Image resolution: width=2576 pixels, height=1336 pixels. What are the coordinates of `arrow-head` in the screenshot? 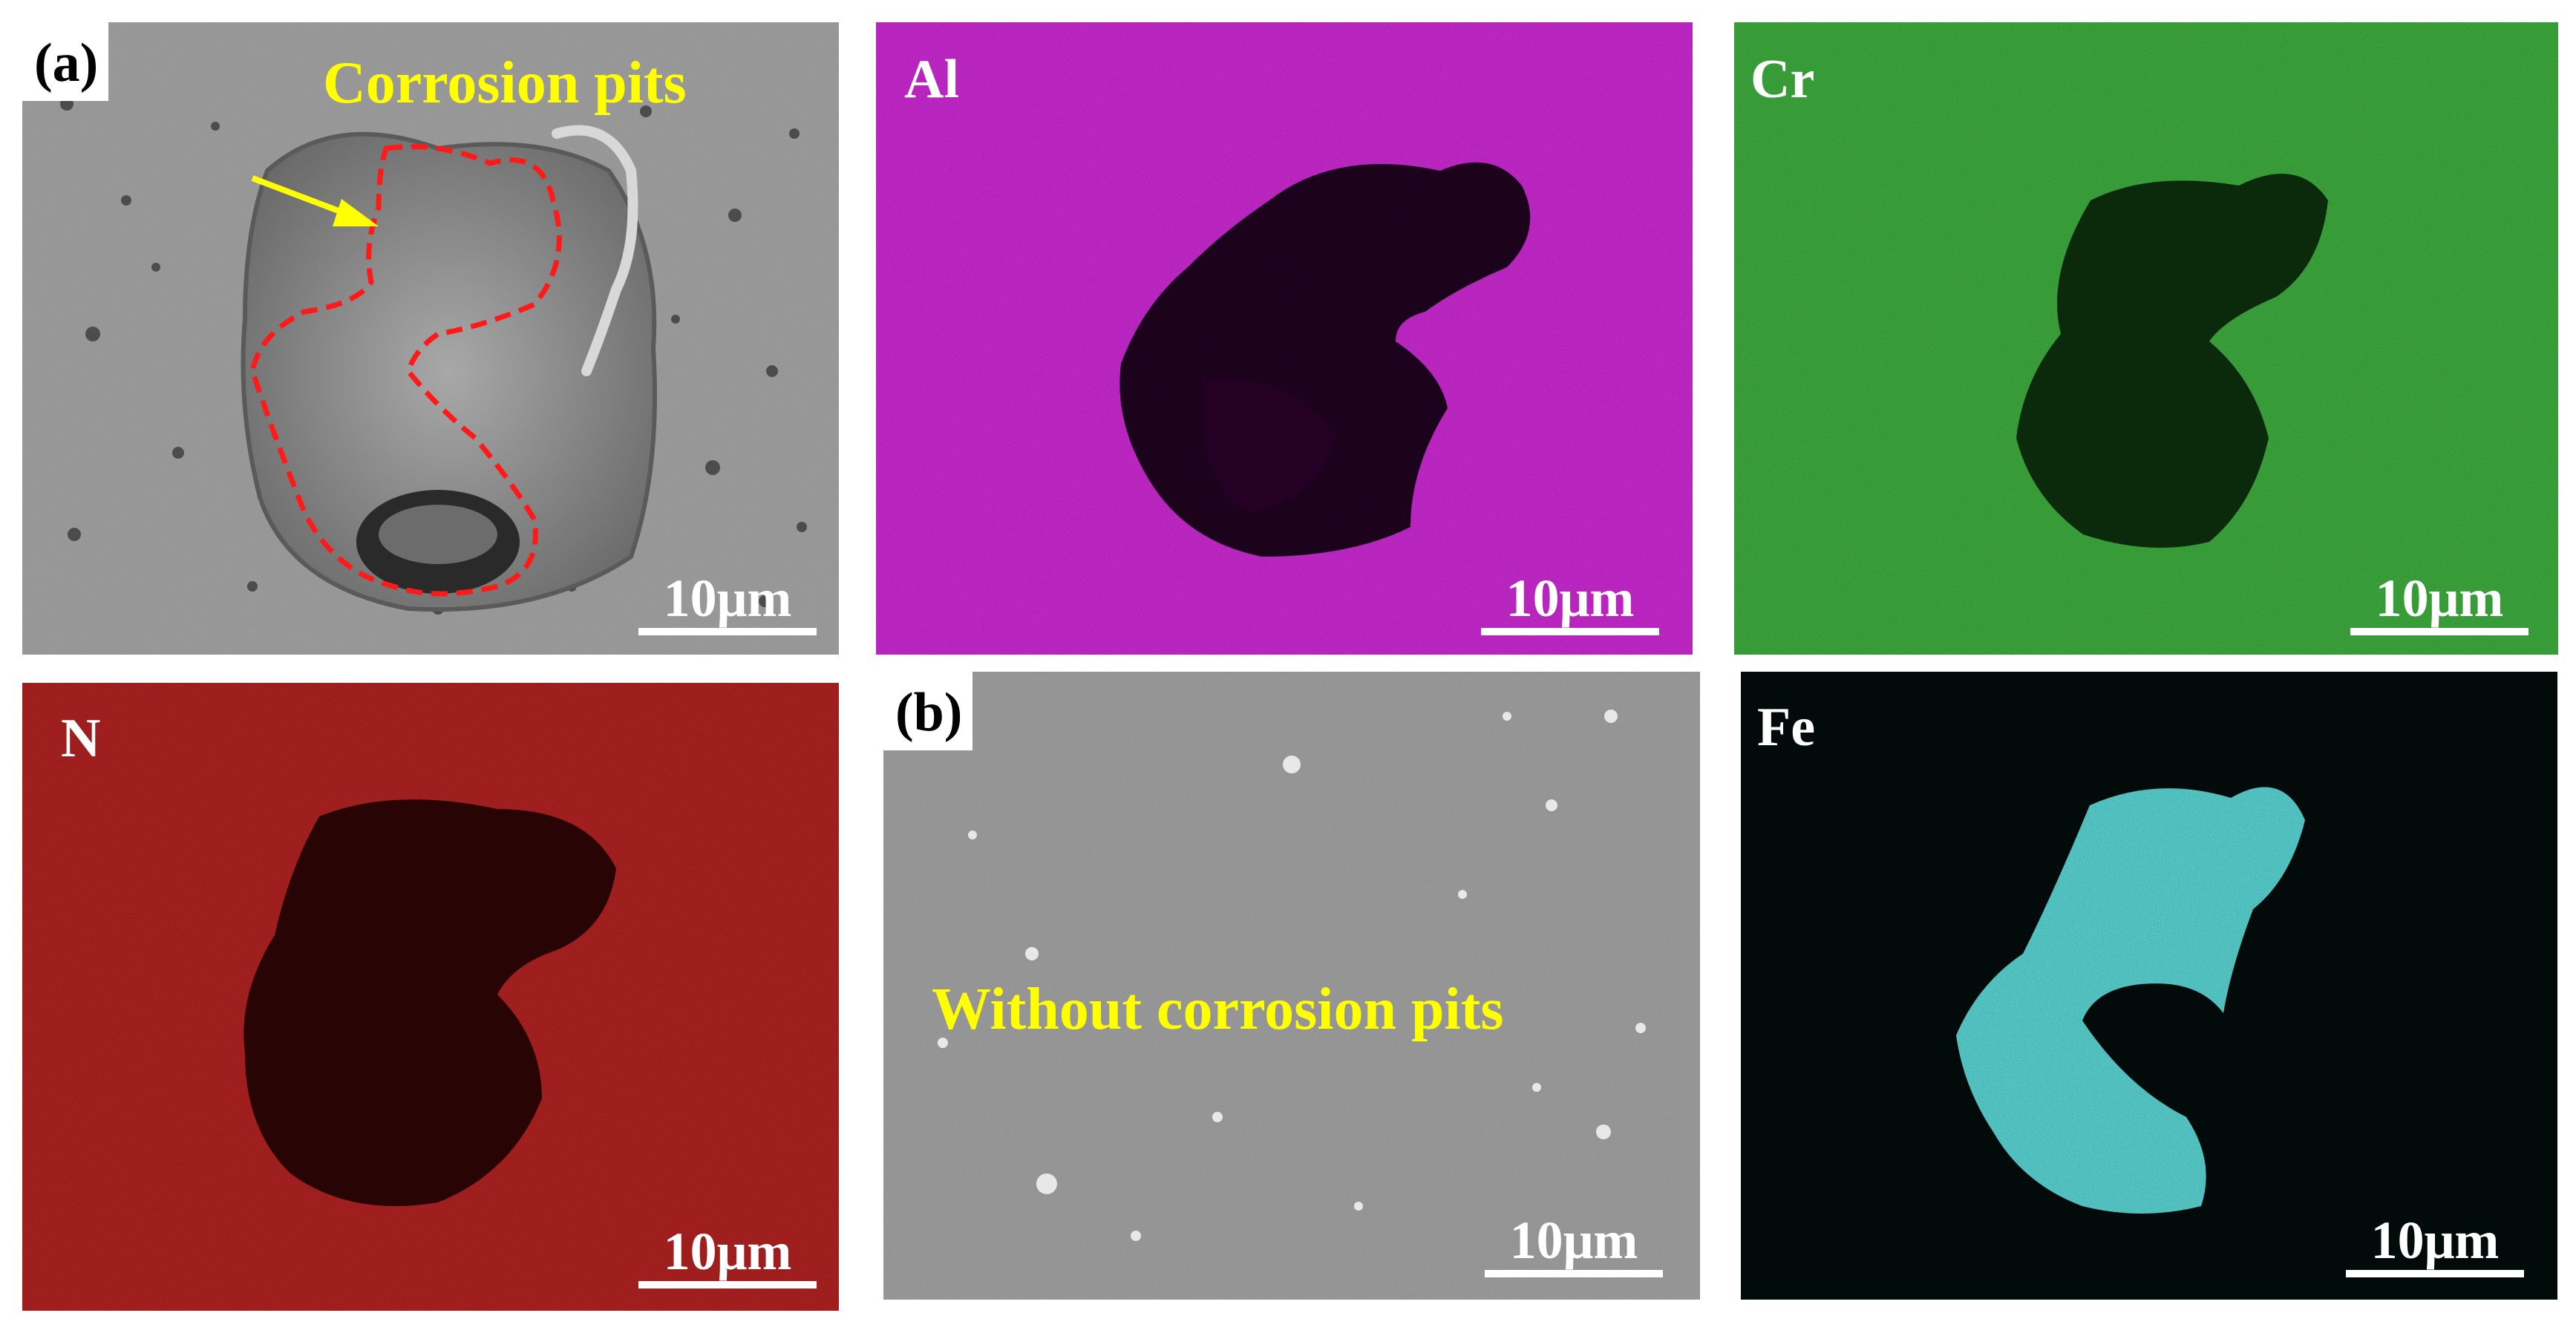 It's located at (356, 213).